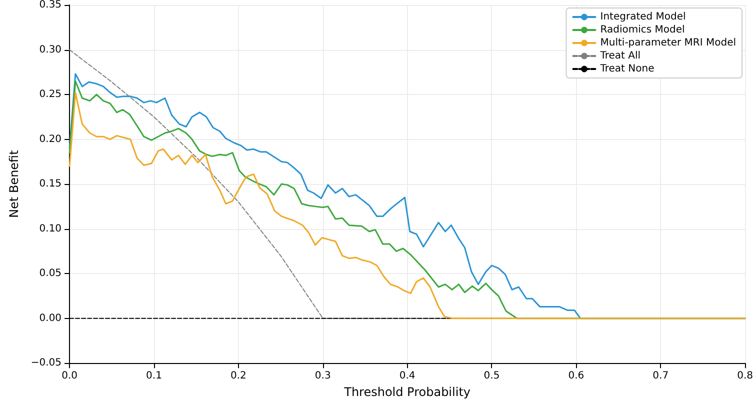  I want to click on x-tick-label: 0.3, so click(322, 376).